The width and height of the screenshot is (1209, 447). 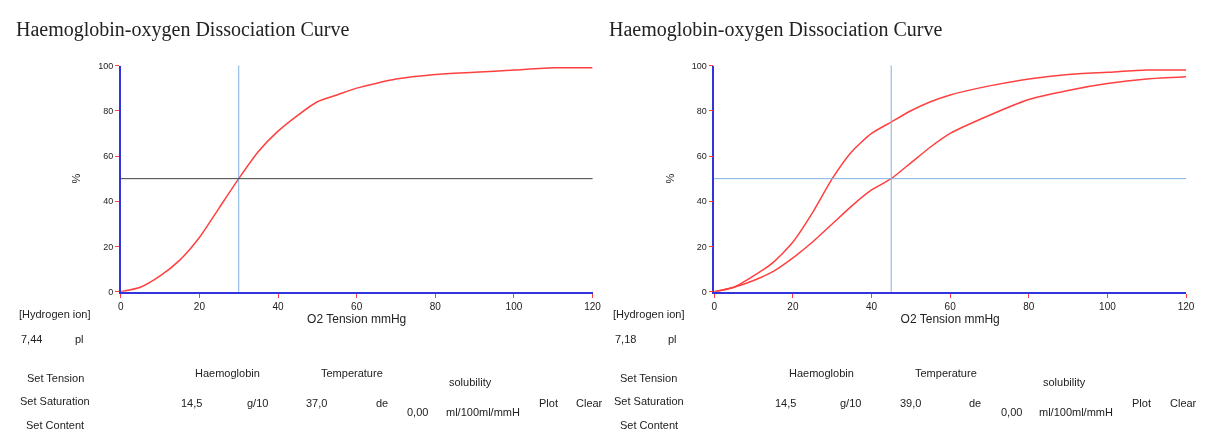 What do you see at coordinates (626, 339) in the screenshot?
I see `text: 7,18` at bounding box center [626, 339].